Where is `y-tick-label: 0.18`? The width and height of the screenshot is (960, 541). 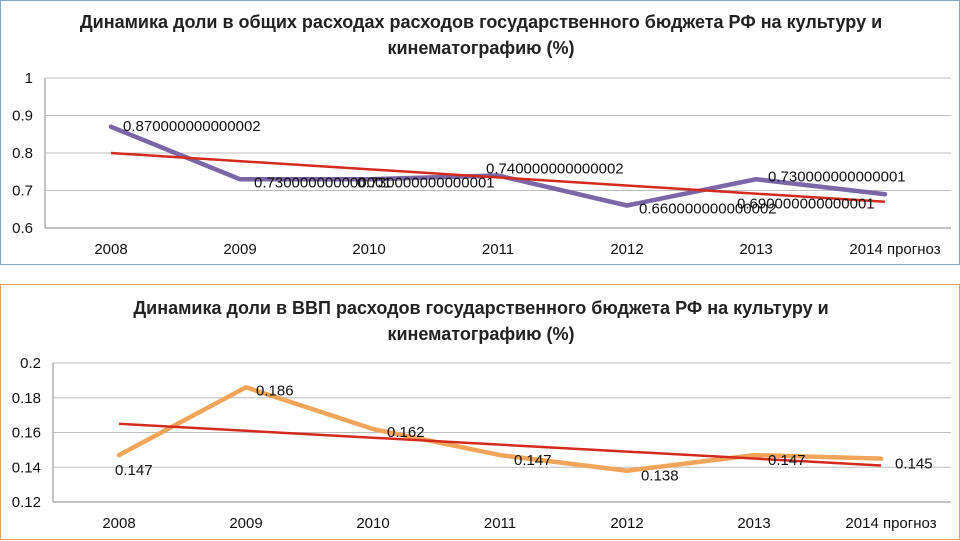
y-tick-label: 0.18 is located at coordinates (26, 398).